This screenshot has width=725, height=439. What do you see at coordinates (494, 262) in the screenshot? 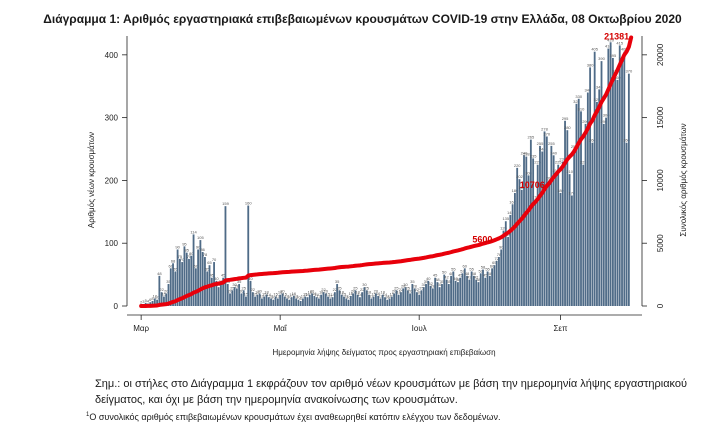
I see `bar-value-label: 65` at bounding box center [494, 262].